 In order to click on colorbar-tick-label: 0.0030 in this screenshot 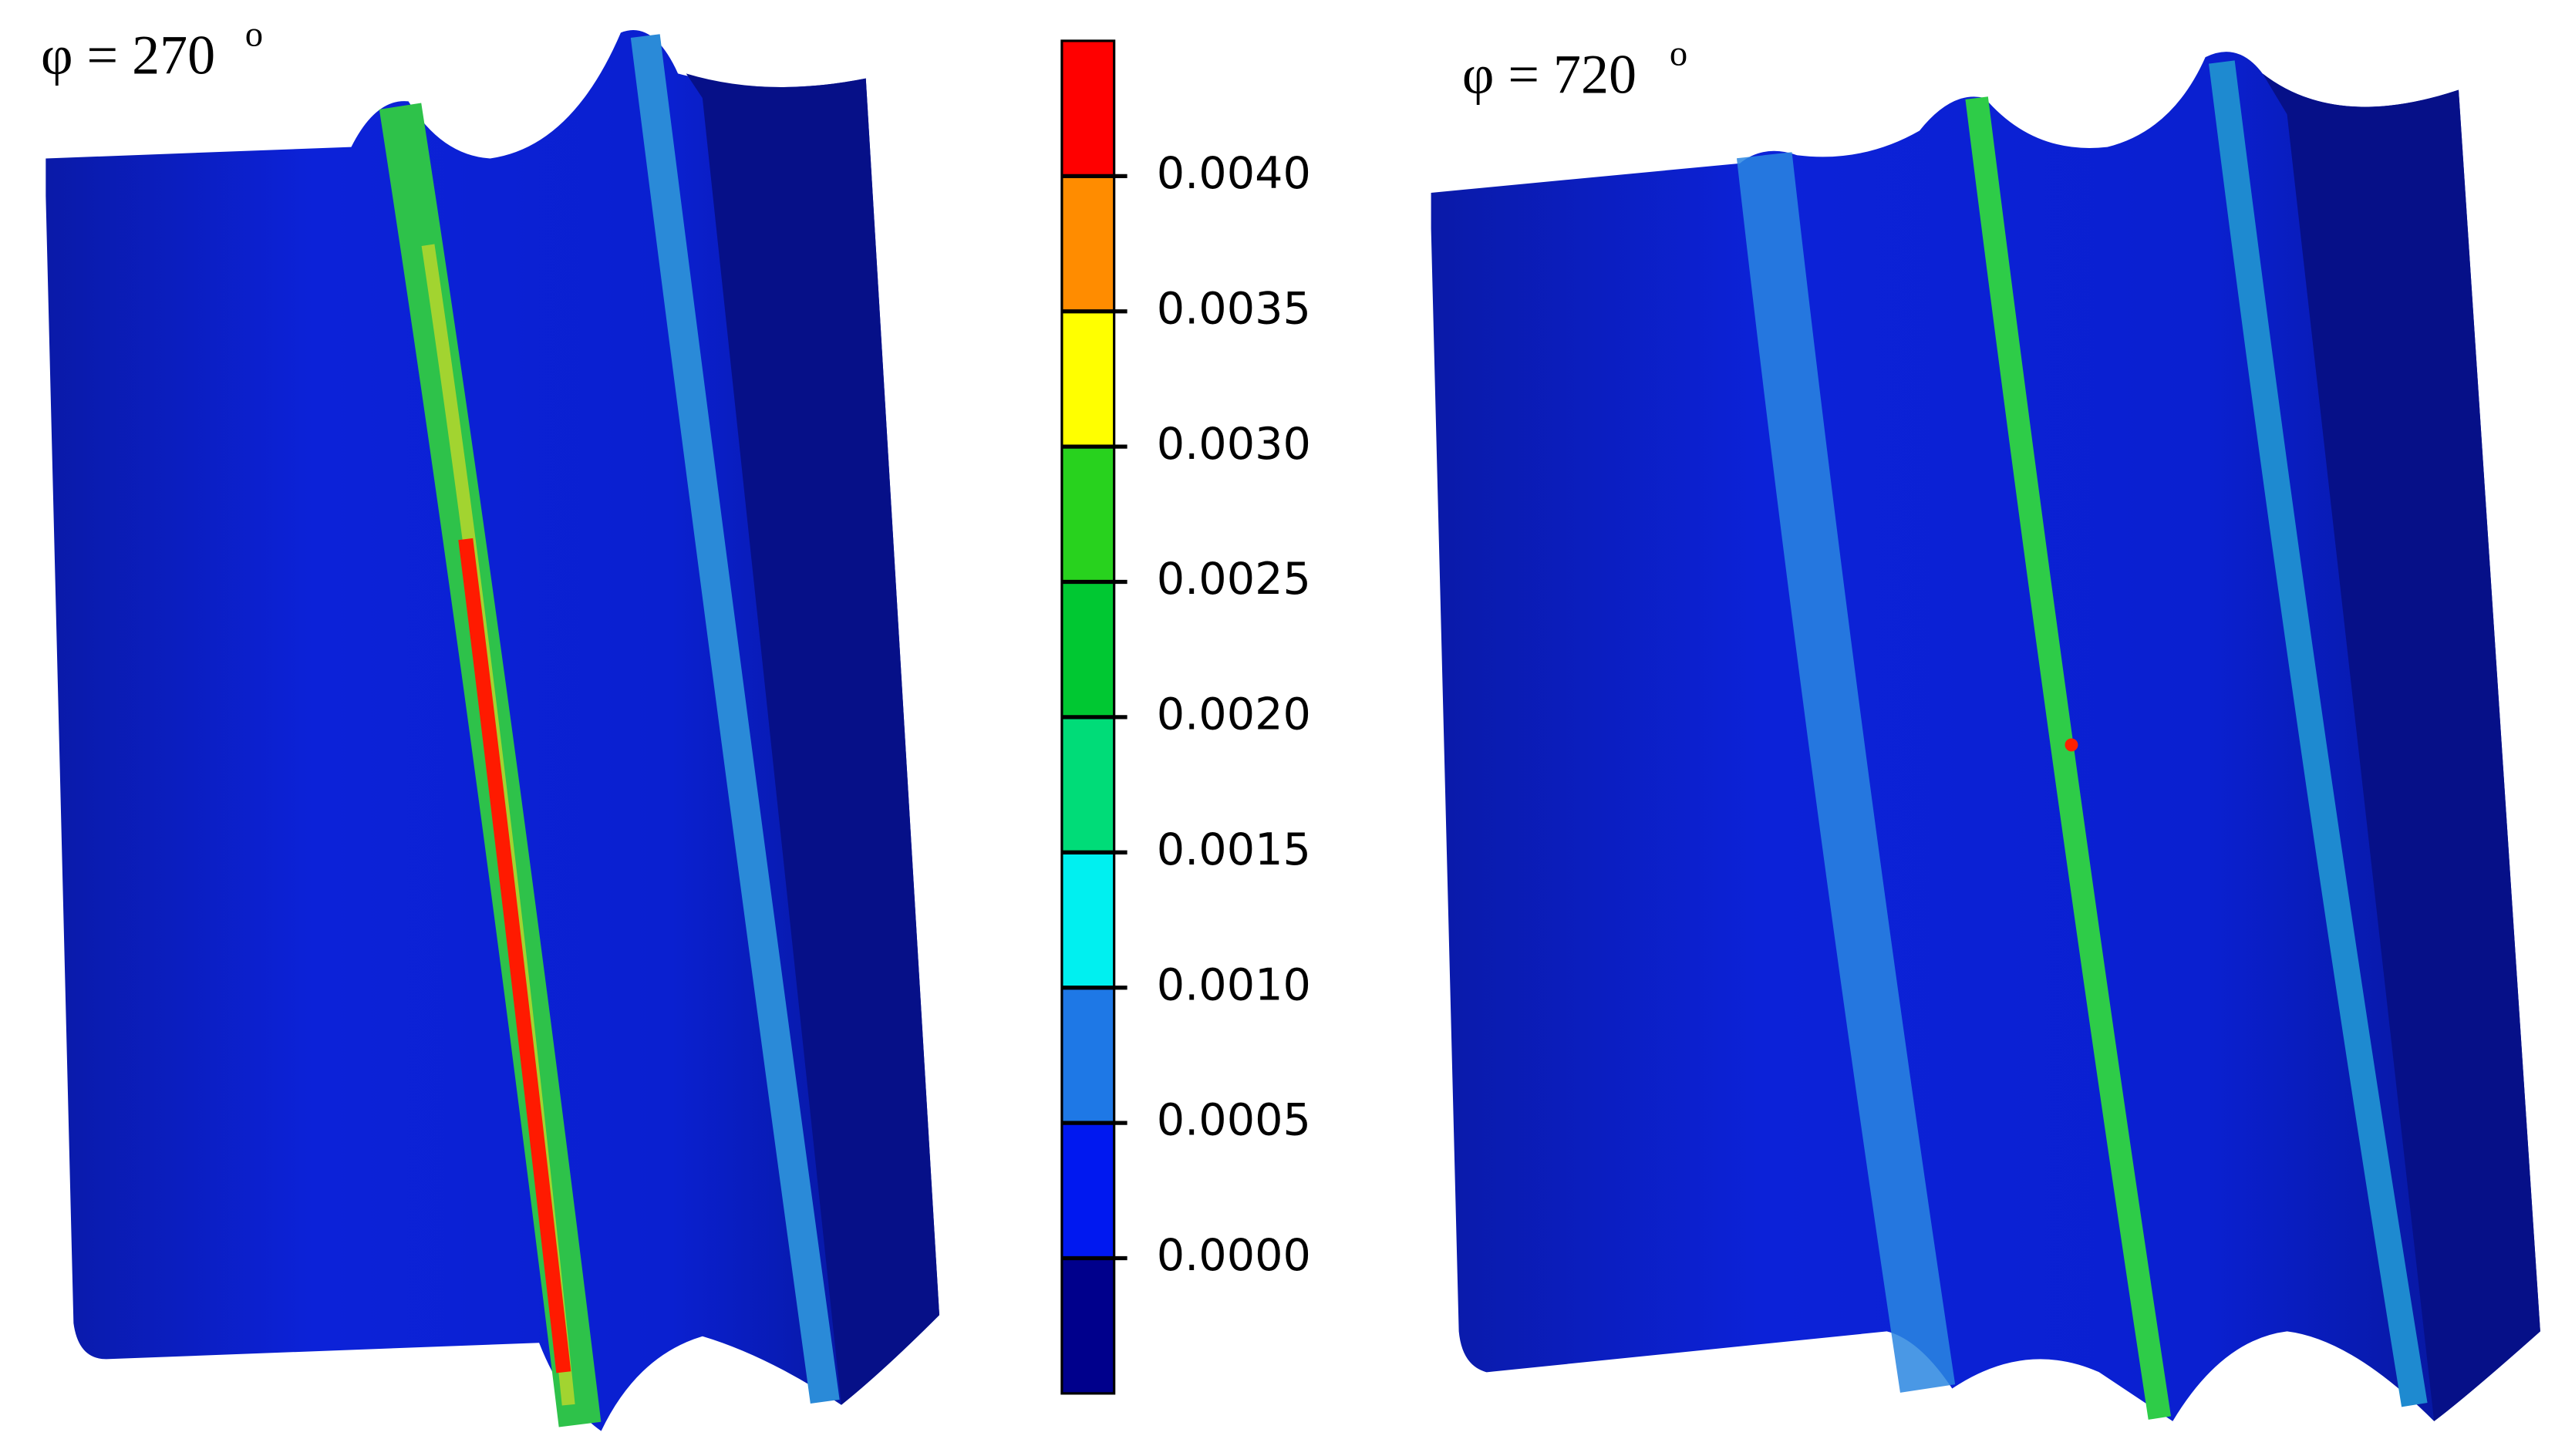, I will do `click(1234, 444)`.